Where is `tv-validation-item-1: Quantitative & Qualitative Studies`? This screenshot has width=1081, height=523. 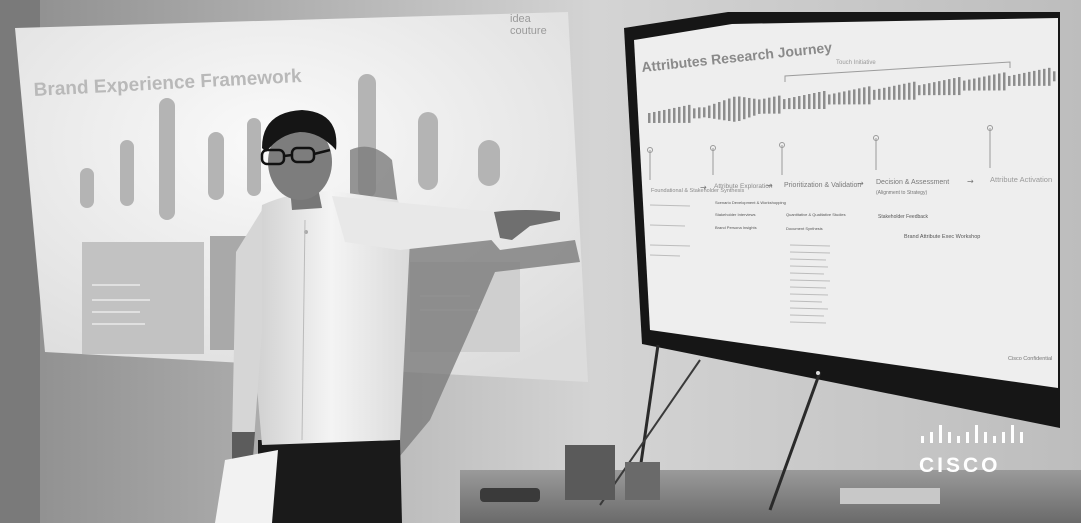
tv-validation-item-1: Quantitative & Qualitative Studies is located at coordinates (816, 214).